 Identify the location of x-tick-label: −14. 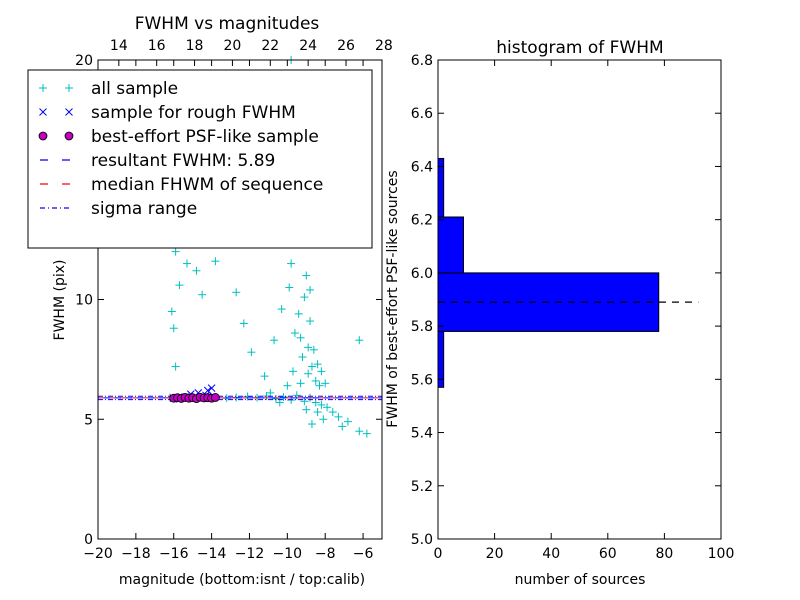
(212, 554).